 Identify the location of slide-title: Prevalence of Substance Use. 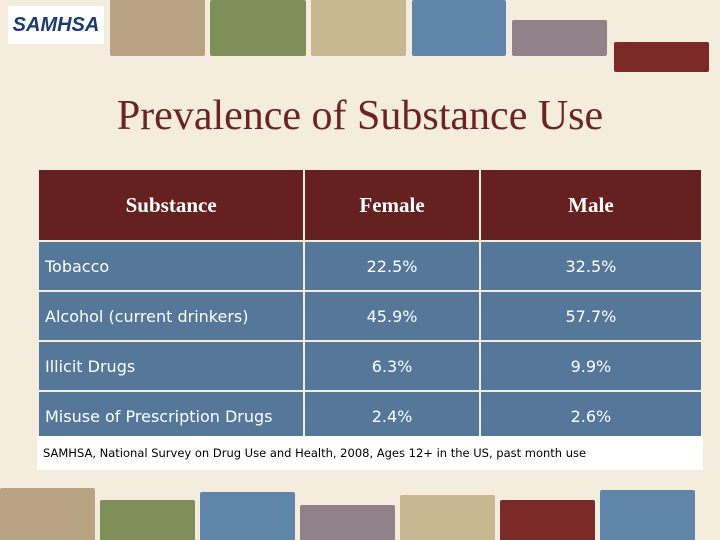
(360, 116).